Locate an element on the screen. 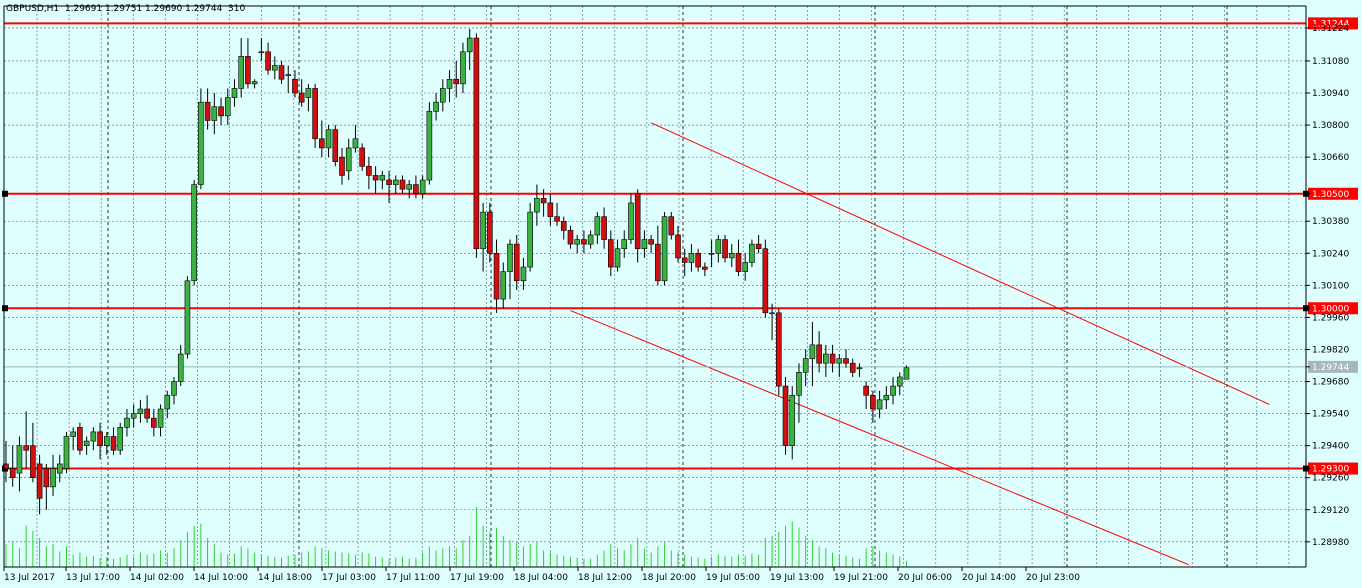 This screenshot has width=1362, height=588. price-tick-label: 1.30800 is located at coordinates (1330, 126).